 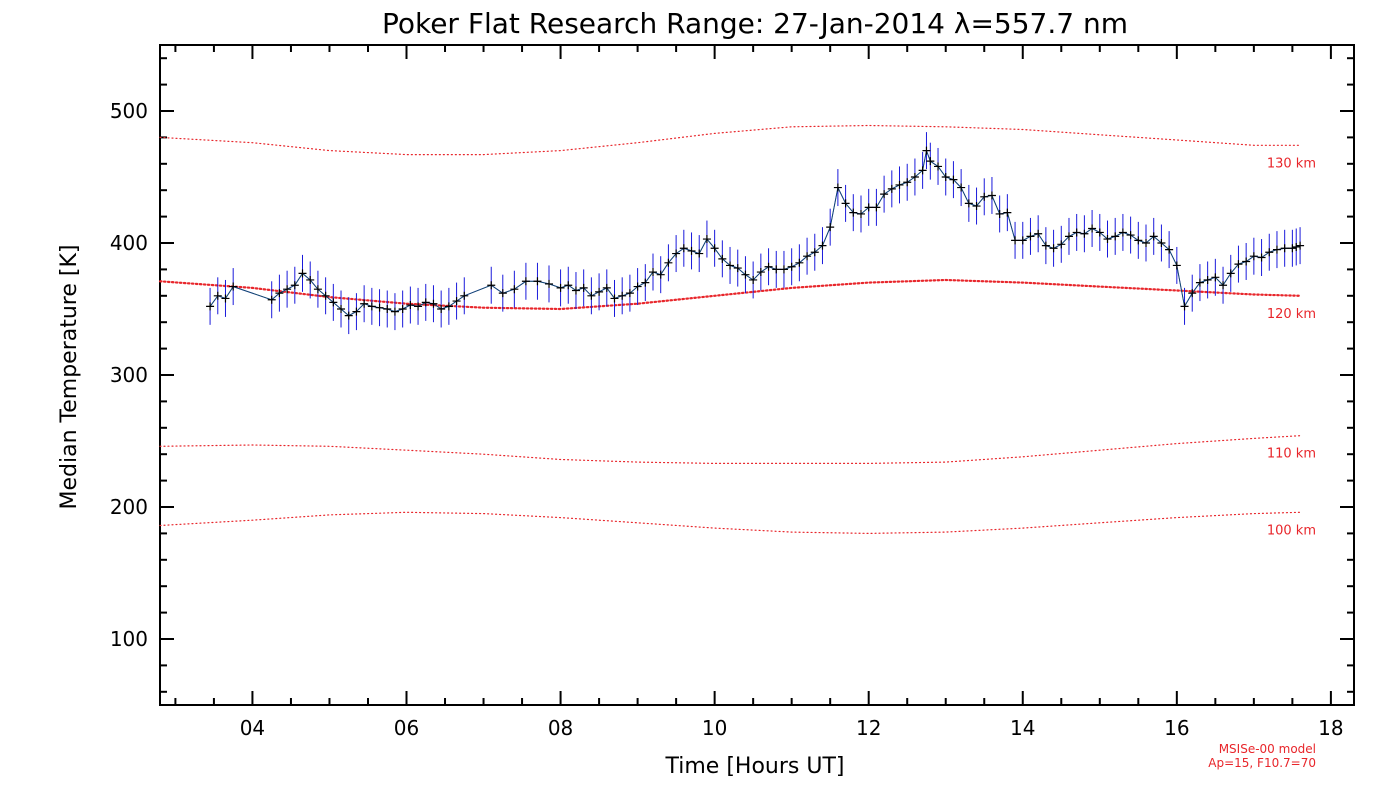 What do you see at coordinates (730, 140) in the screenshot?
I see `model-curve-130-km` at bounding box center [730, 140].